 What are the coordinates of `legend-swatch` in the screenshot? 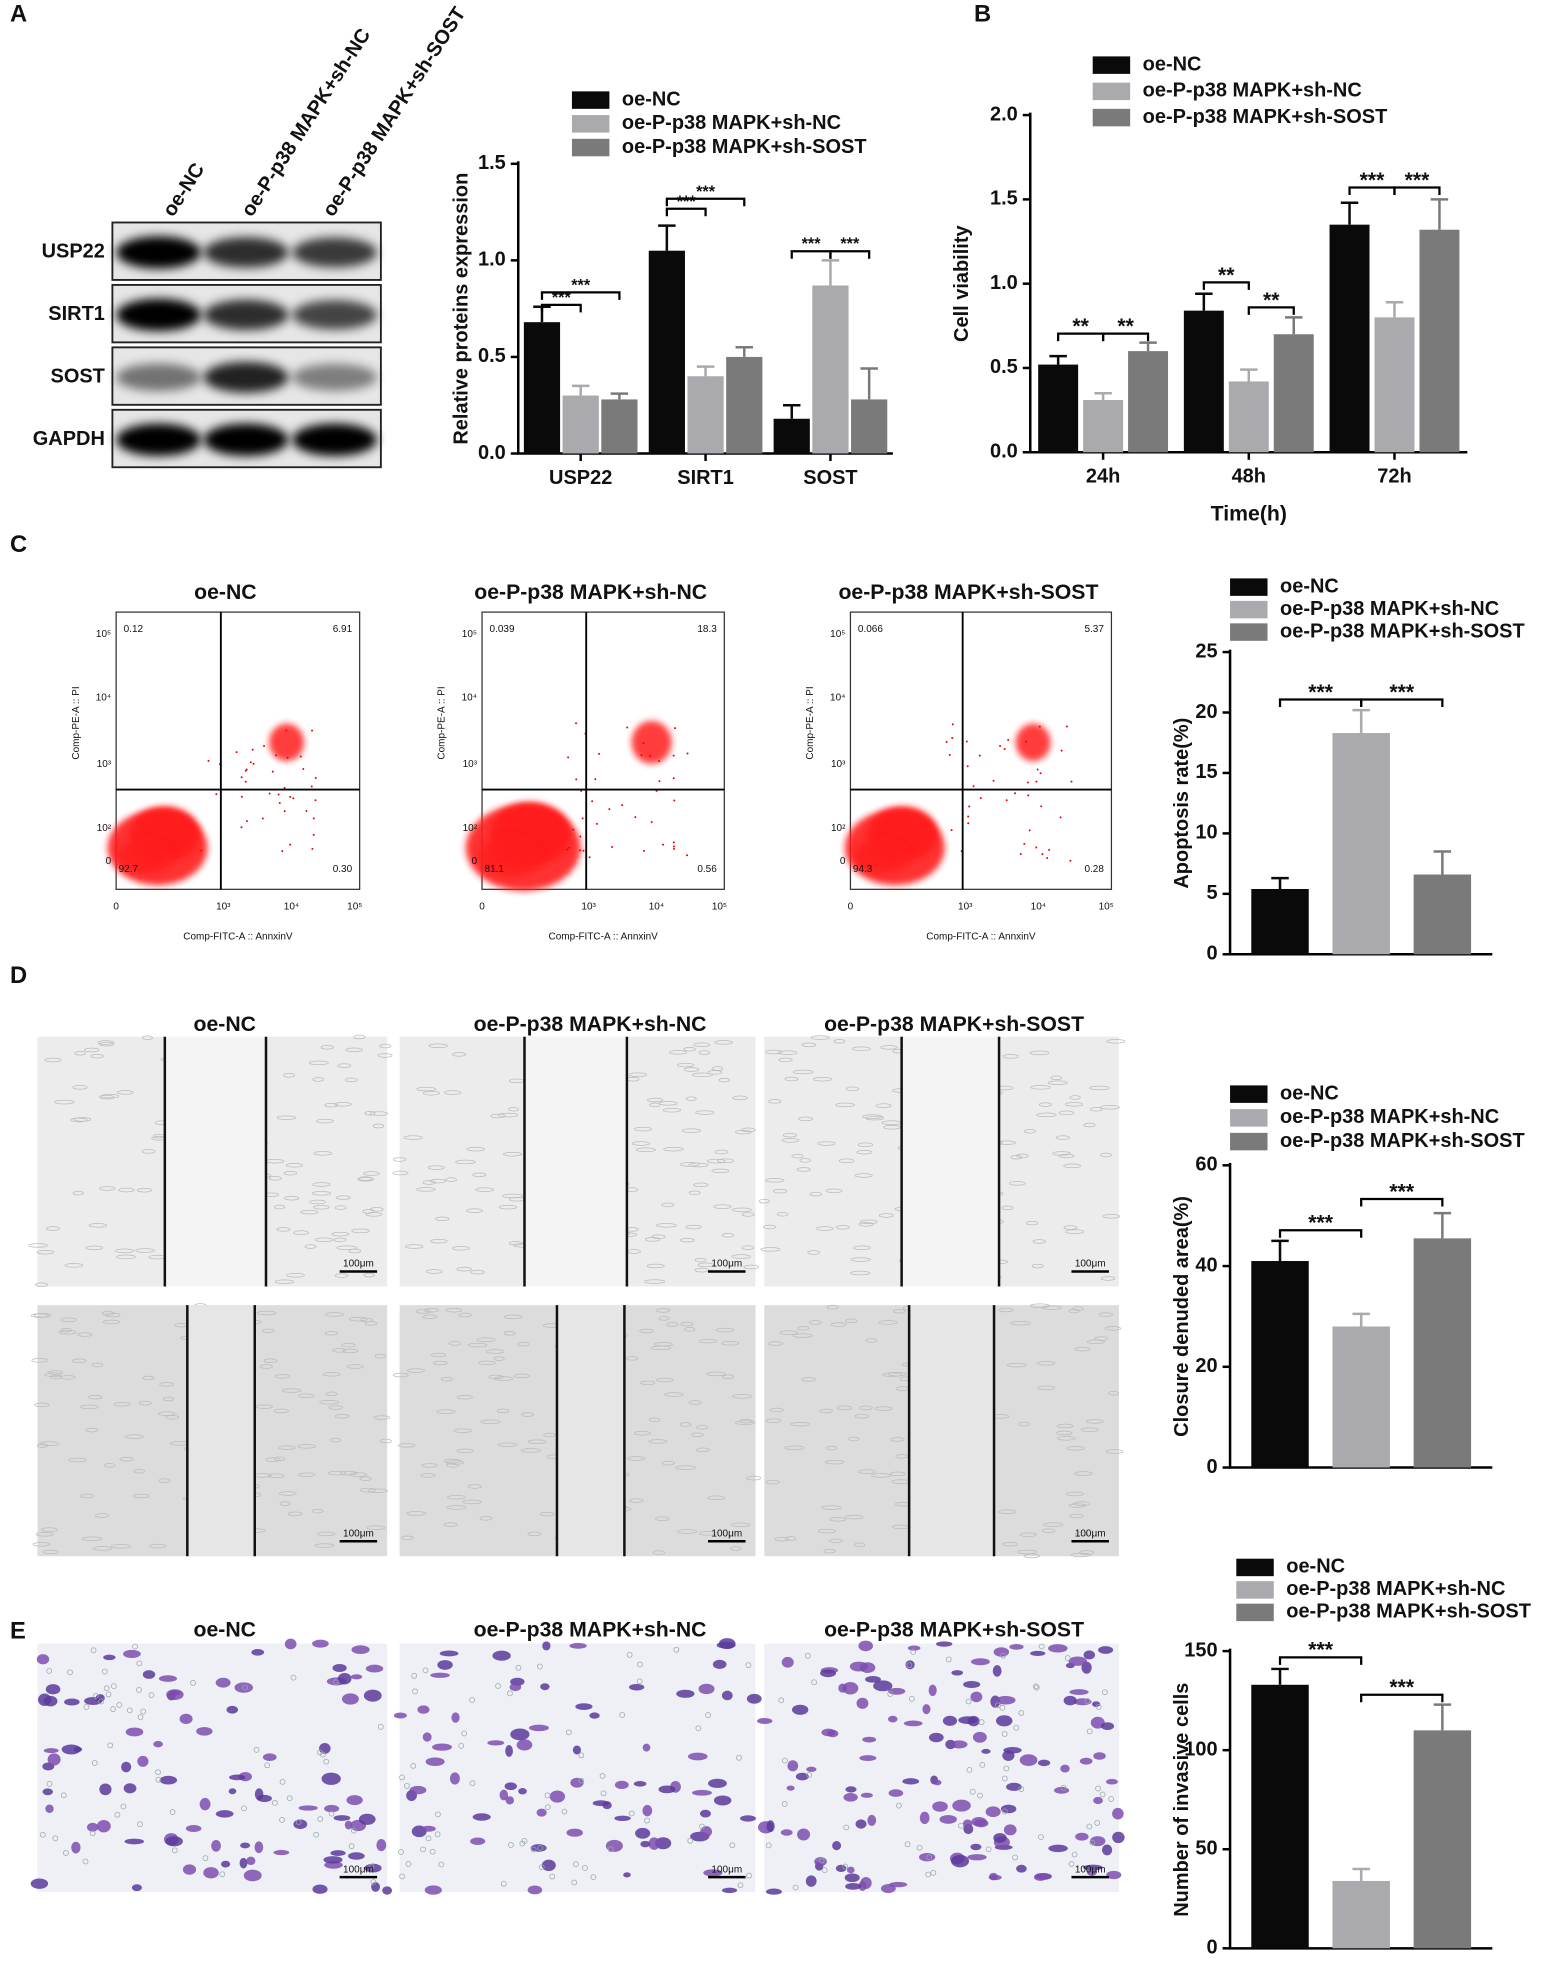 It's located at (590, 124).